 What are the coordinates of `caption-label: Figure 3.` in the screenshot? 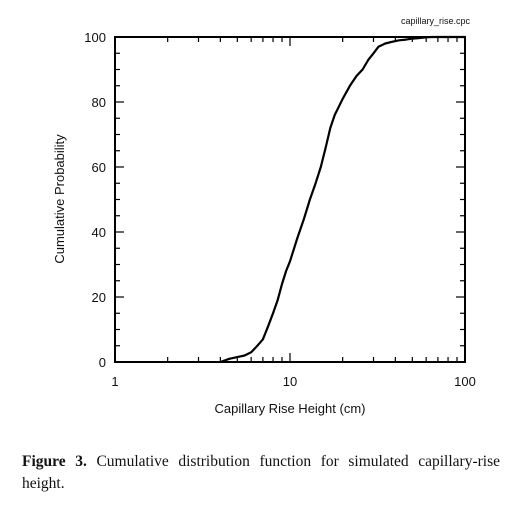 It's located at (54, 461).